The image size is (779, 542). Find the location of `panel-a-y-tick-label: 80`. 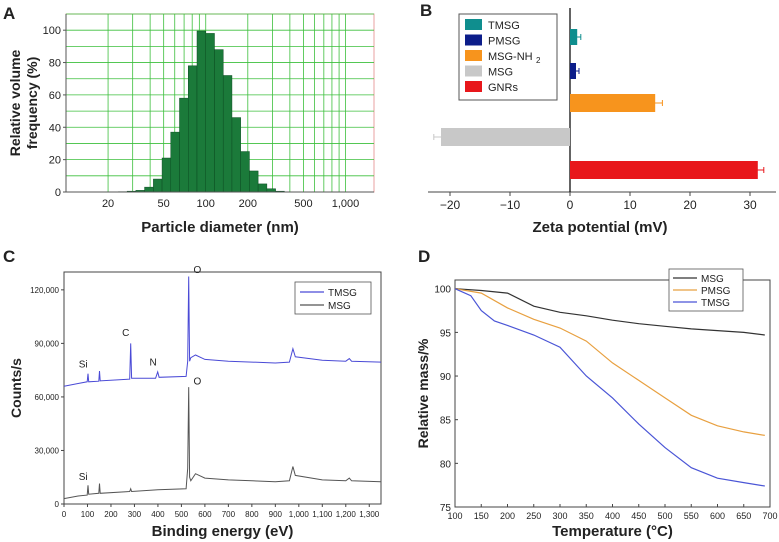

panel-a-y-tick-label: 80 is located at coordinates (55, 64).